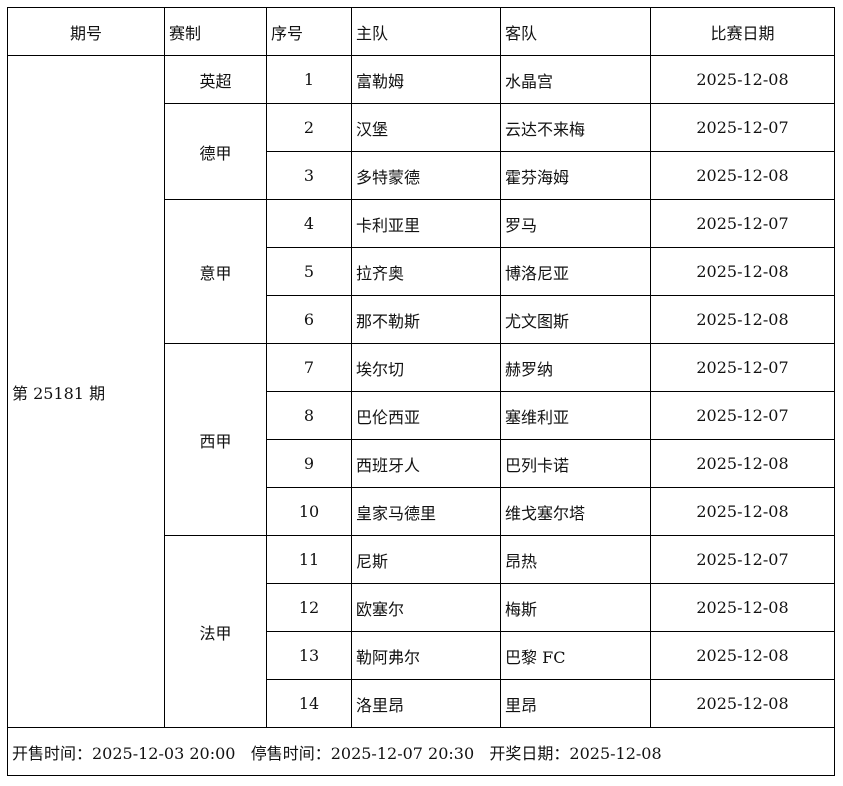 The height and width of the screenshot is (786, 843). I want to click on away-team: 巴列卡诺, so click(575, 463).